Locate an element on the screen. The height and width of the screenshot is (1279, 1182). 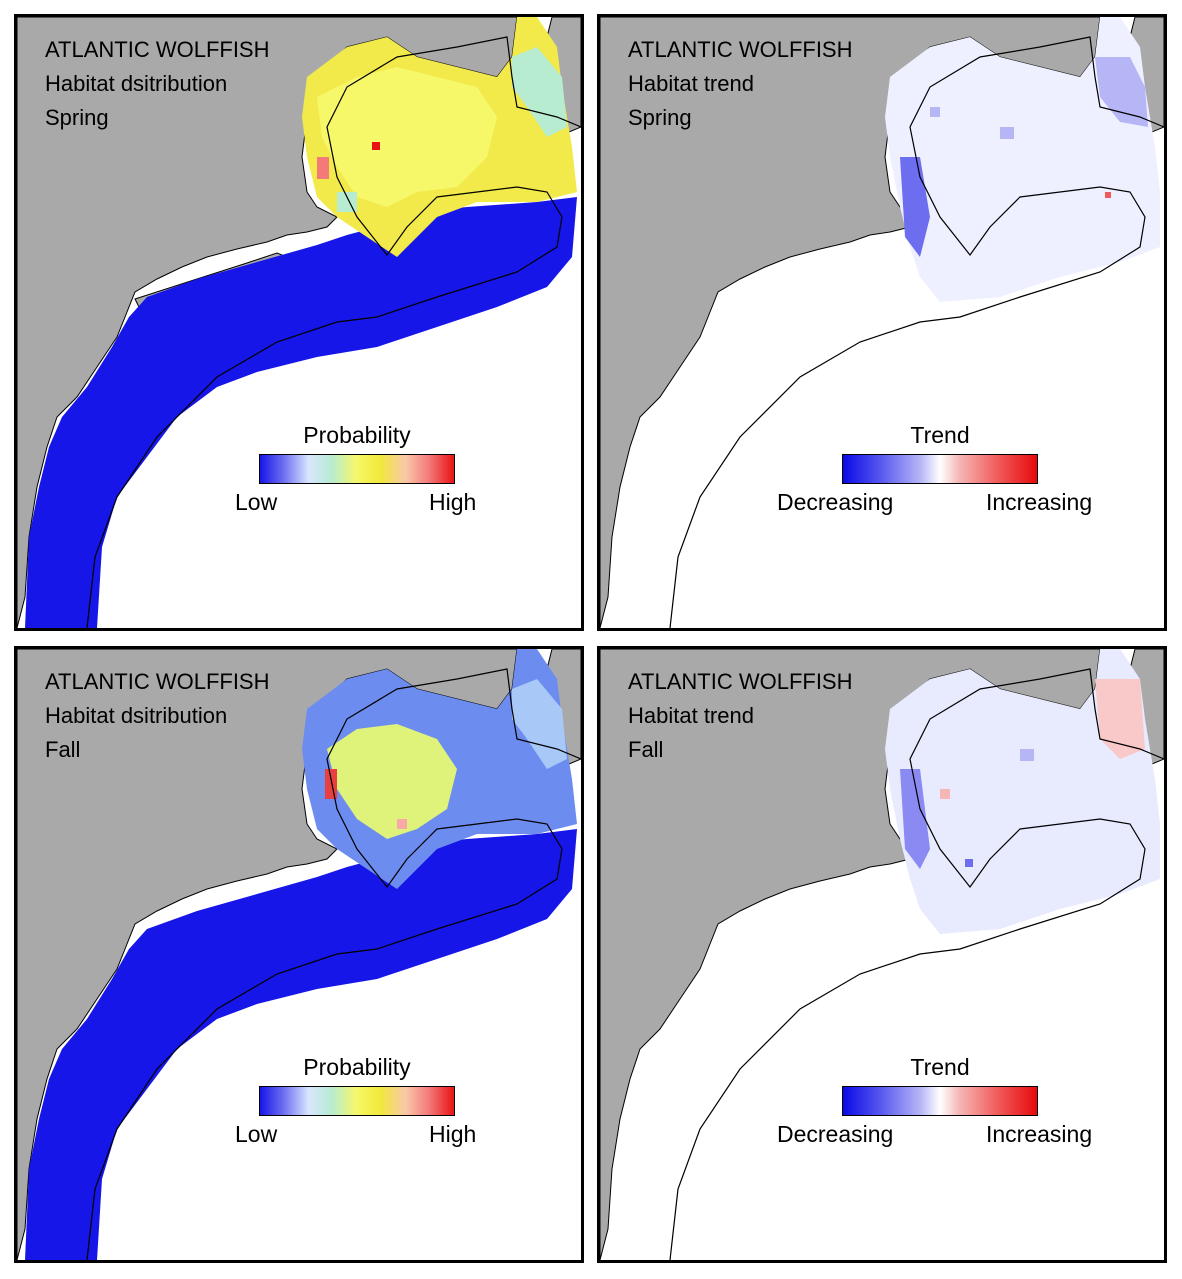
panel-title: ATLANTIC WOLFFISH Habitat trend Spring is located at coordinates (740, 84).